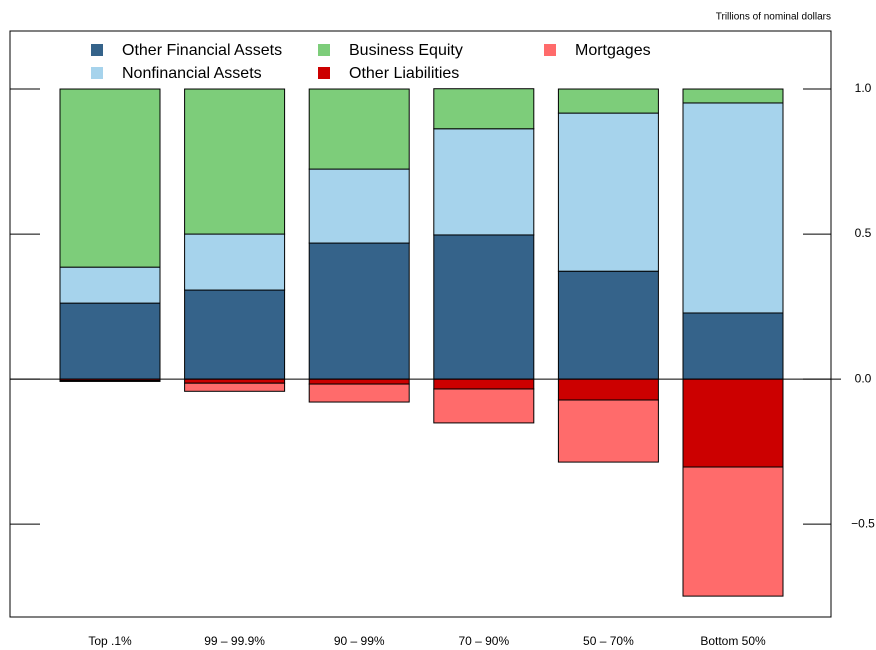 This screenshot has height=650, width=876. I want to click on y-tick-label: −0.5, so click(863, 523).